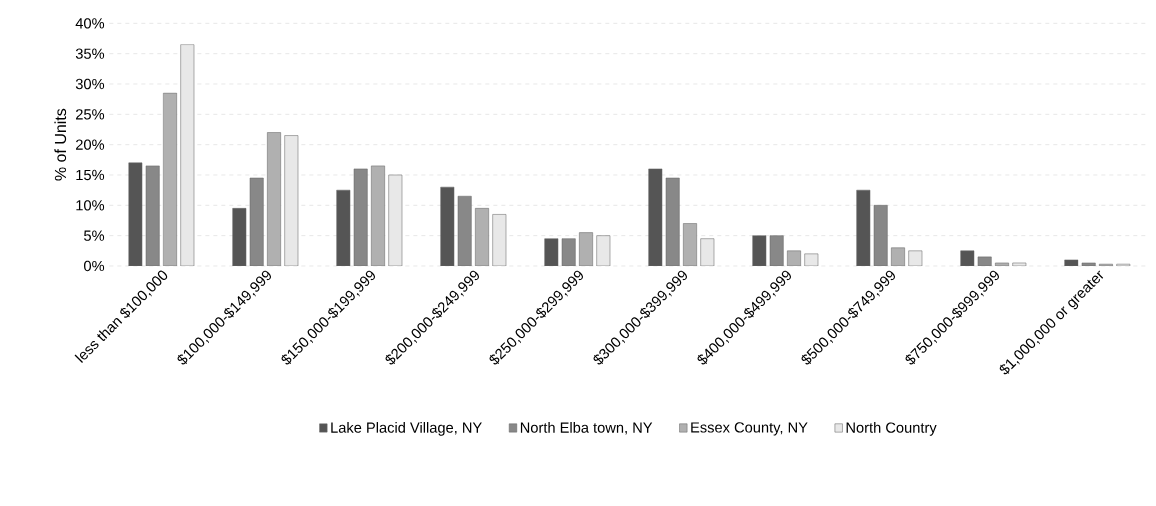 The height and width of the screenshot is (506, 1156). Describe the element at coordinates (94, 266) in the screenshot. I see `y-tick-label: 0%` at that location.